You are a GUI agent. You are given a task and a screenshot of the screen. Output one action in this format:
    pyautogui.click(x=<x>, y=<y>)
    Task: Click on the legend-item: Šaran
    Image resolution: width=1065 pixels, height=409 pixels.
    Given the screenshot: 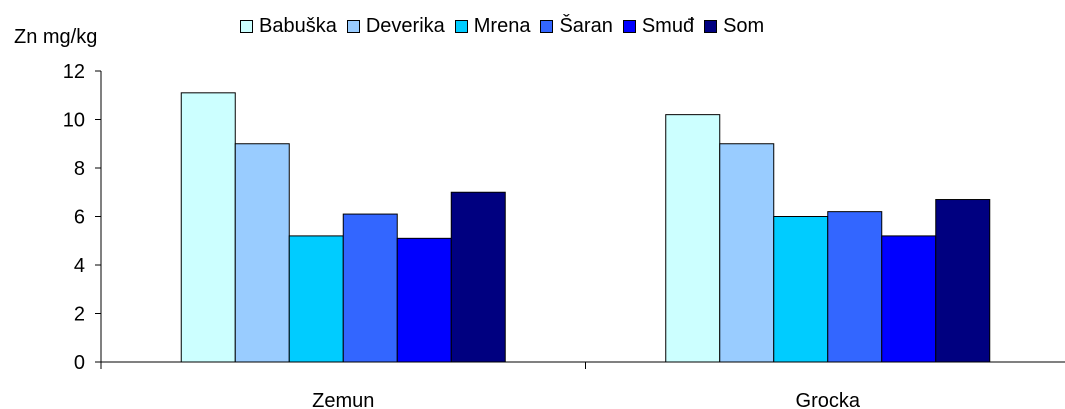 What is the action you would take?
    pyautogui.click(x=576, y=26)
    